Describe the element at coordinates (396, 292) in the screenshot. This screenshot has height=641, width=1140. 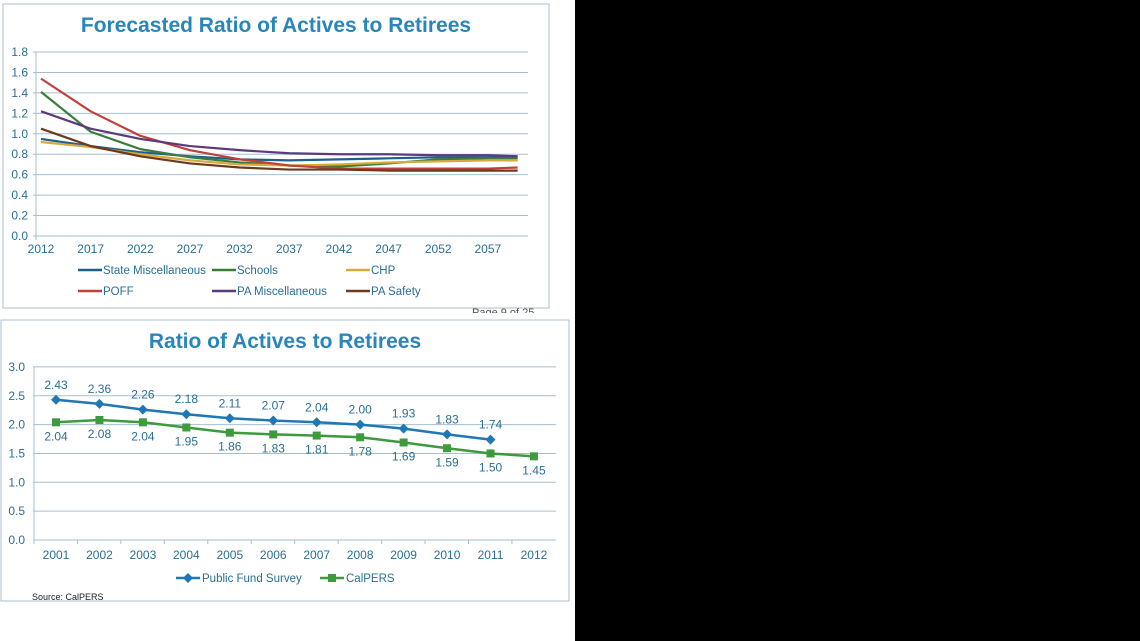
I see `legend-label: PA Safety` at that location.